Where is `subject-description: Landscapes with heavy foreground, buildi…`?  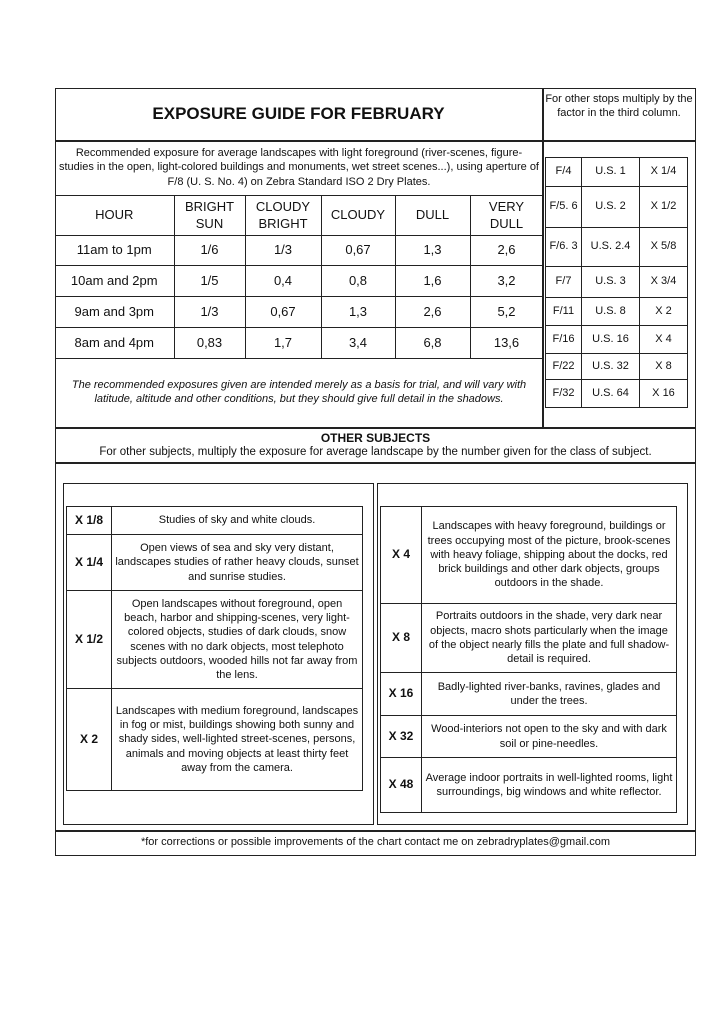 subject-description: Landscapes with heavy foreground, buildi… is located at coordinates (549, 555).